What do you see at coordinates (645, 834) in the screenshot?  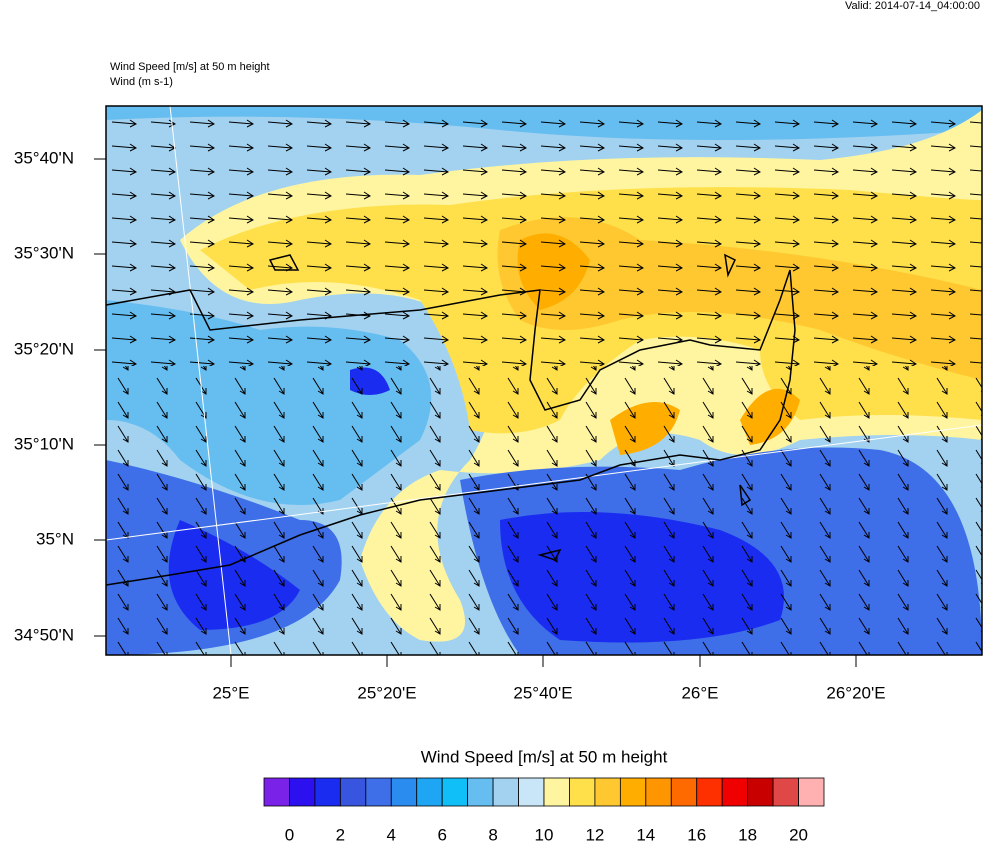 I see `colorbar-tick-label: 14` at bounding box center [645, 834].